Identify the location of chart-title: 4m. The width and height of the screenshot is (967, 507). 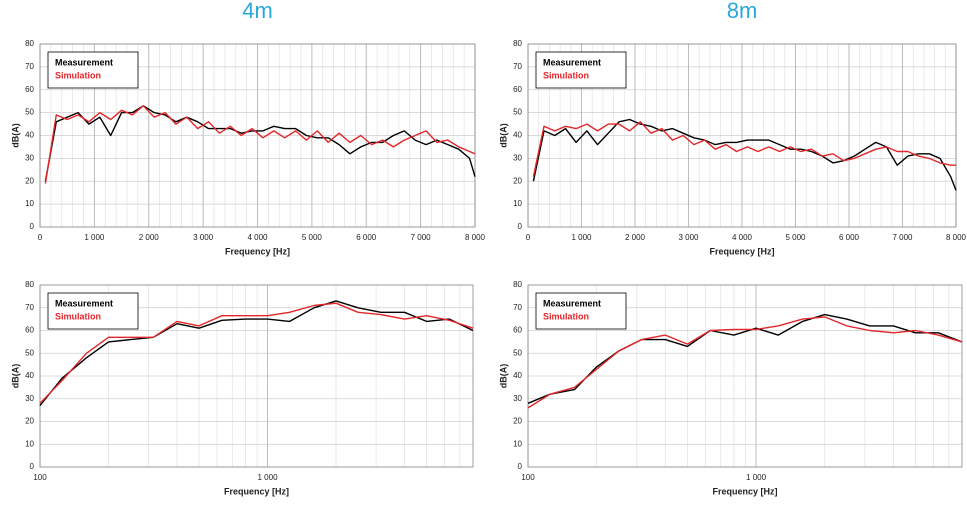
(257, 11).